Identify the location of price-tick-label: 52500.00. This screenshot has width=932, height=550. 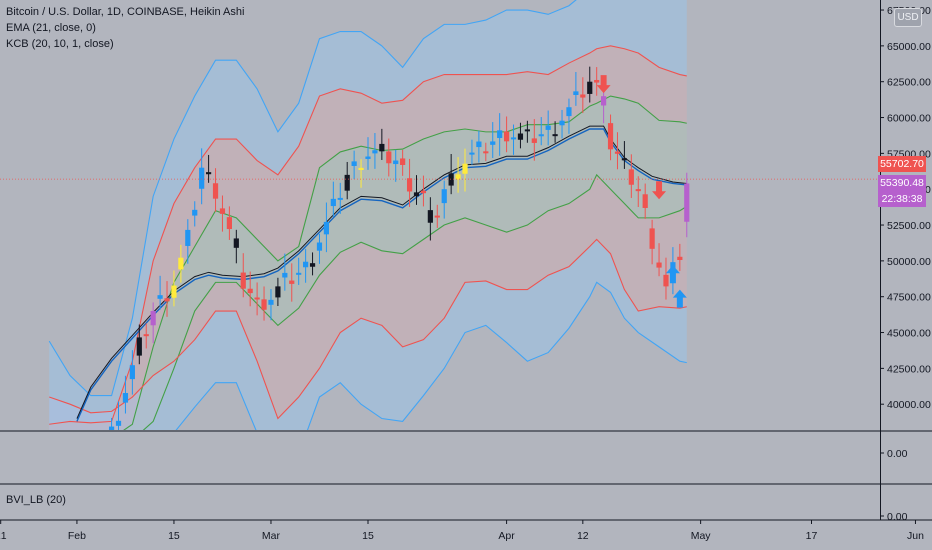
(909, 226).